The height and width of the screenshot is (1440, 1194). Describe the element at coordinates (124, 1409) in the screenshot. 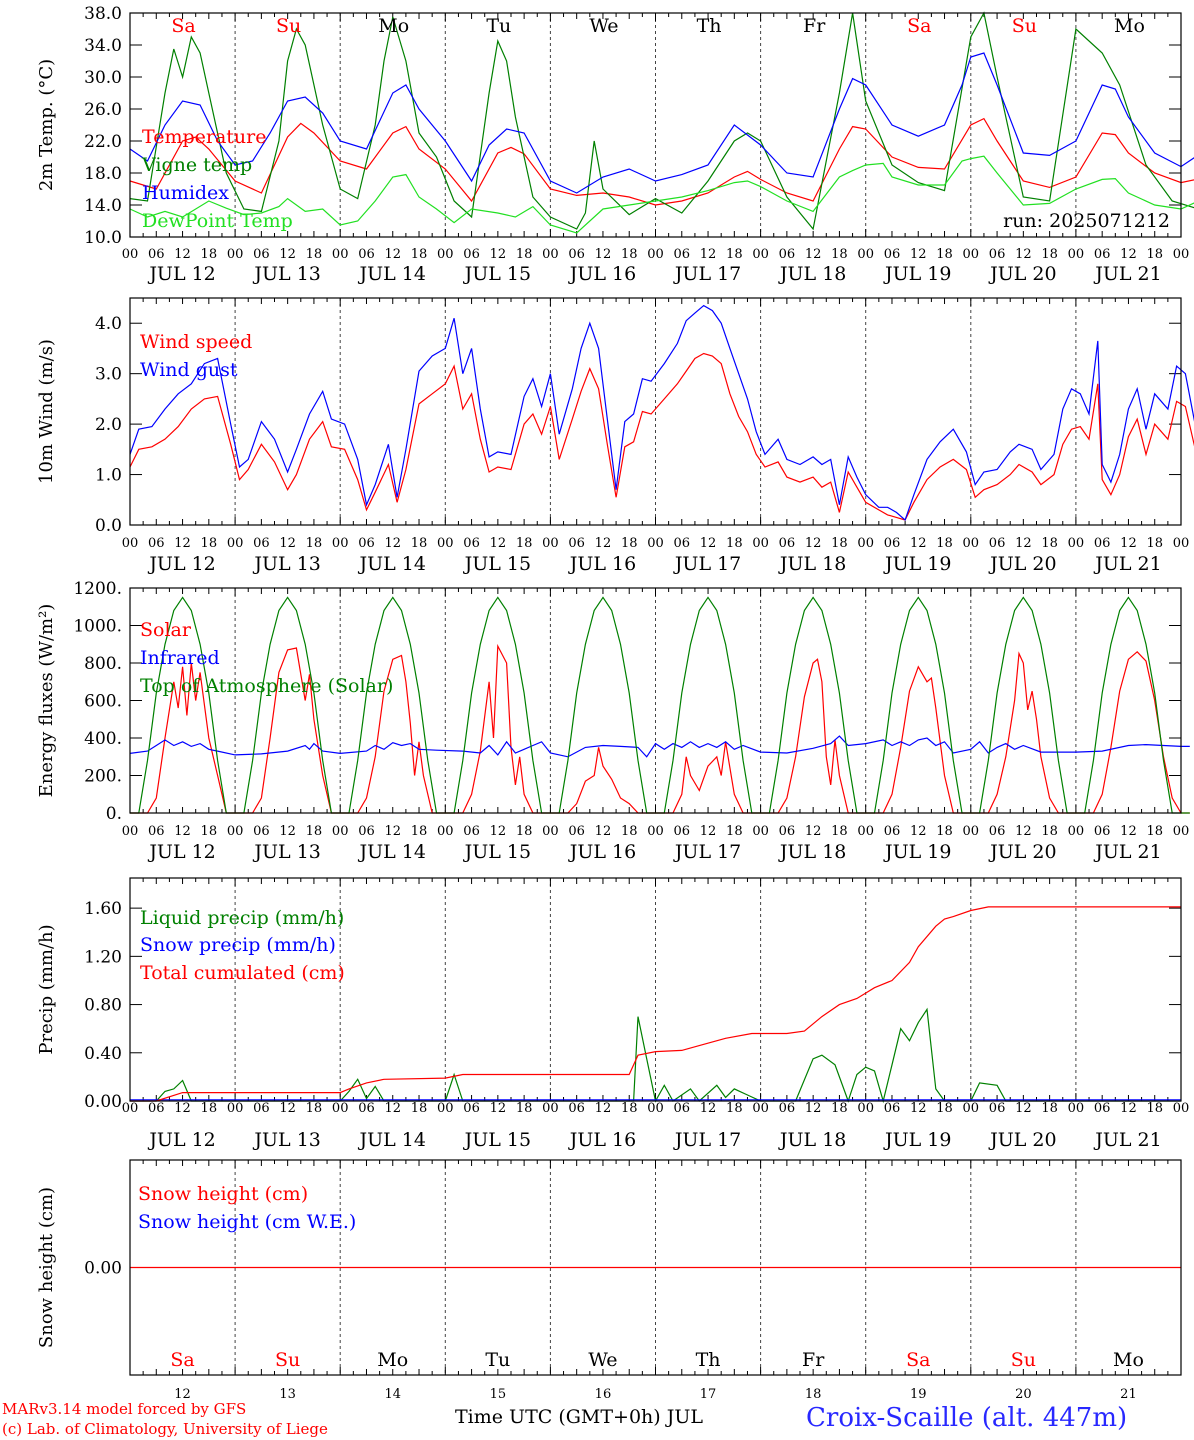

I see `model-credit: MARv3.14 model forced by GFS` at that location.